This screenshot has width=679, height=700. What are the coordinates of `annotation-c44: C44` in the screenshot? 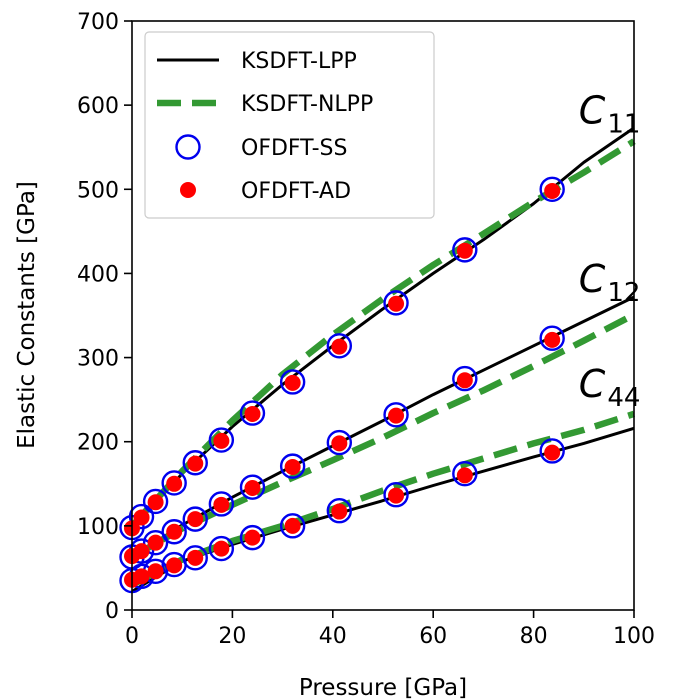 It's located at (610, 387).